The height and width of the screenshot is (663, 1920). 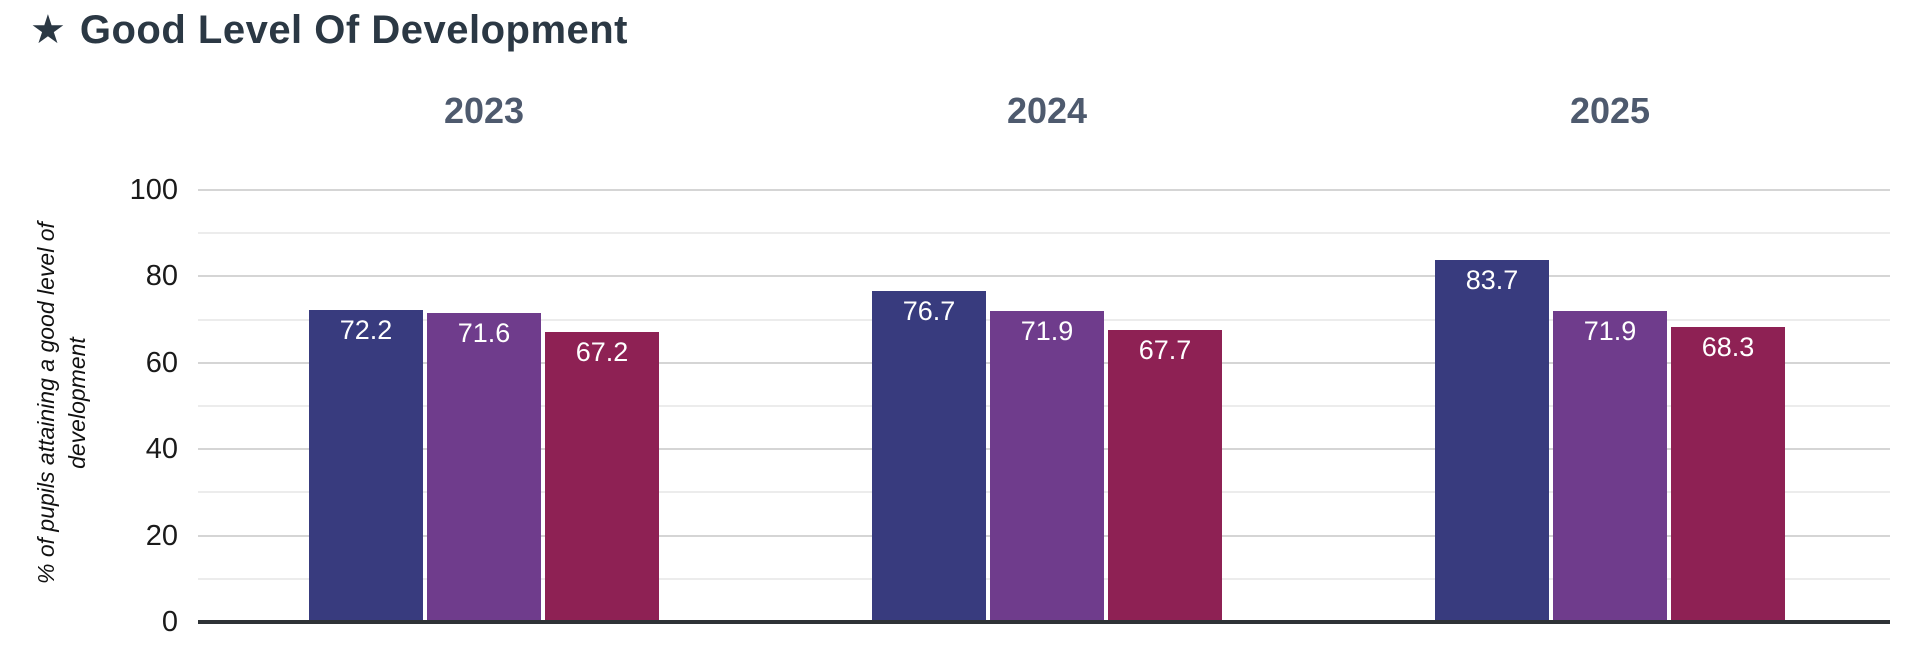 I want to click on year-header-2023: 2023, so click(x=484, y=110).